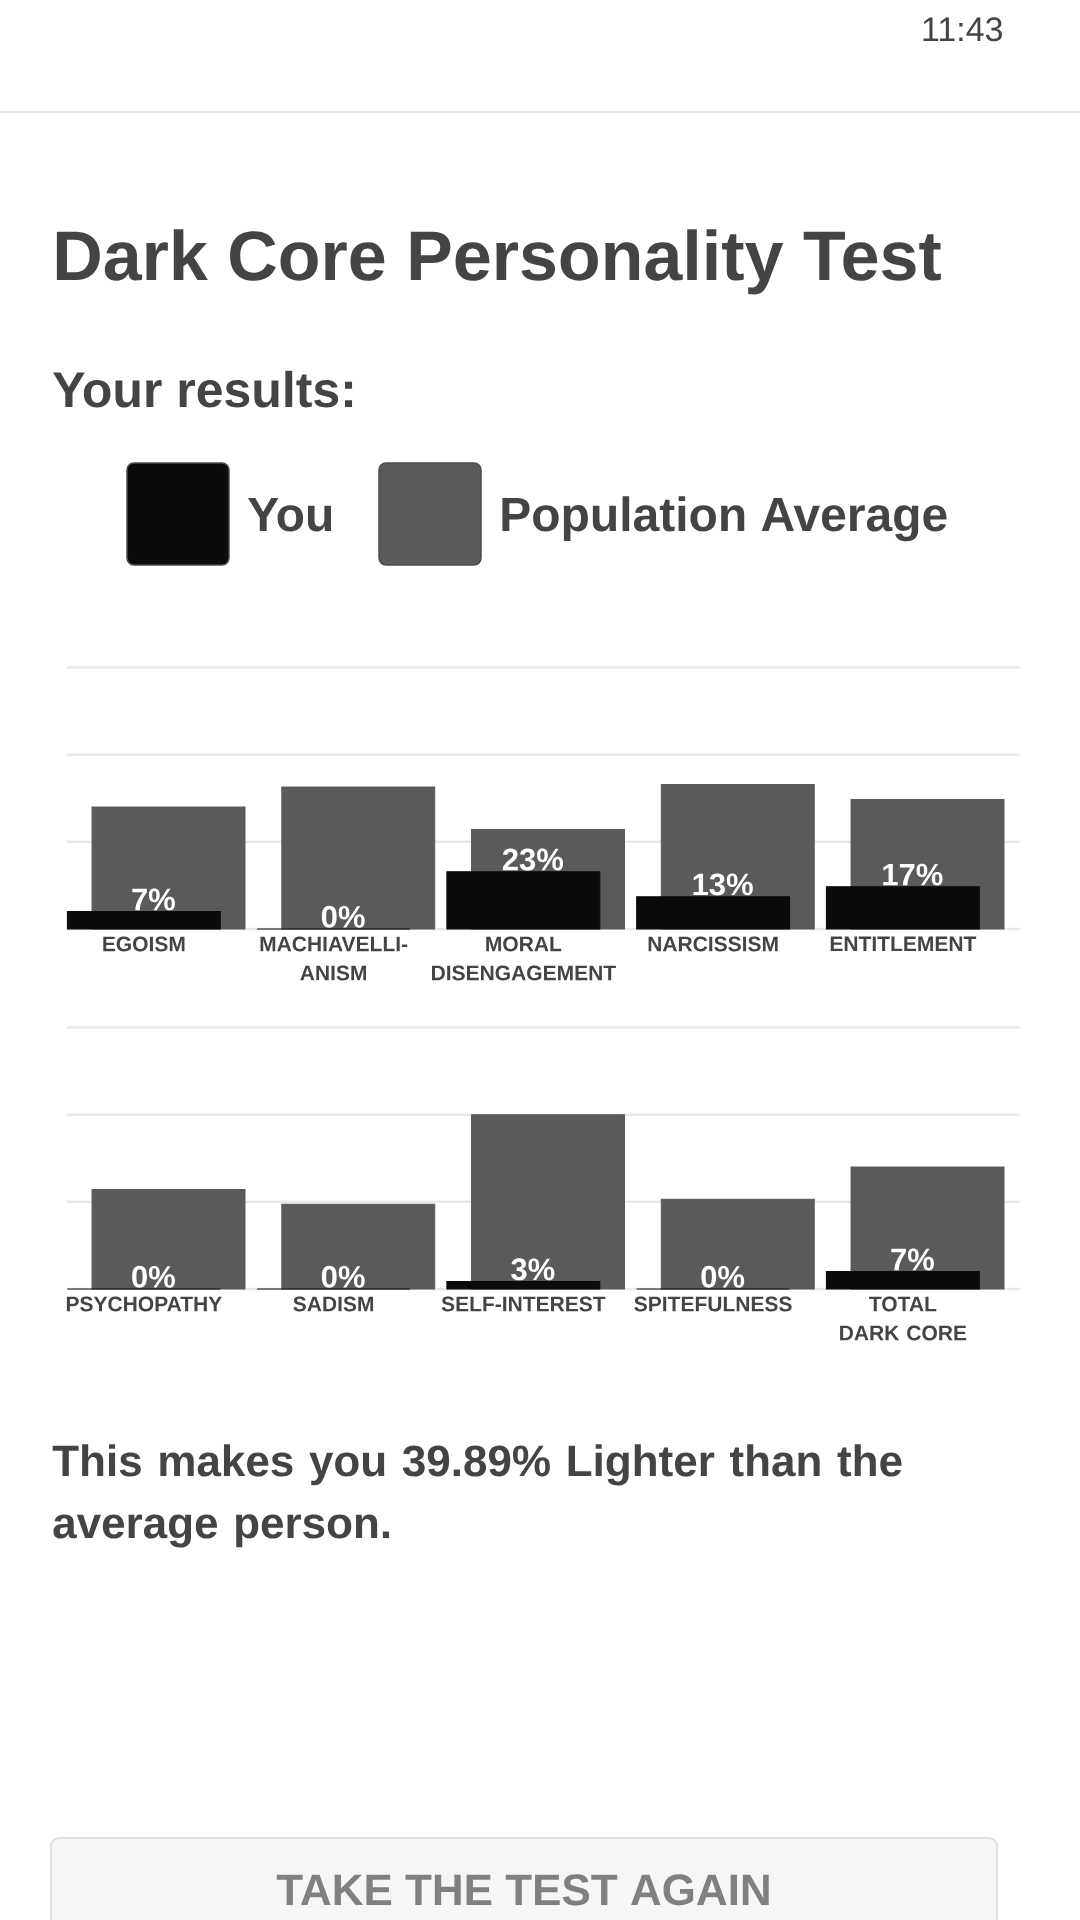 The height and width of the screenshot is (1920, 1080). Describe the element at coordinates (144, 944) in the screenshot. I see `x-tick-label: EGOISM` at that location.